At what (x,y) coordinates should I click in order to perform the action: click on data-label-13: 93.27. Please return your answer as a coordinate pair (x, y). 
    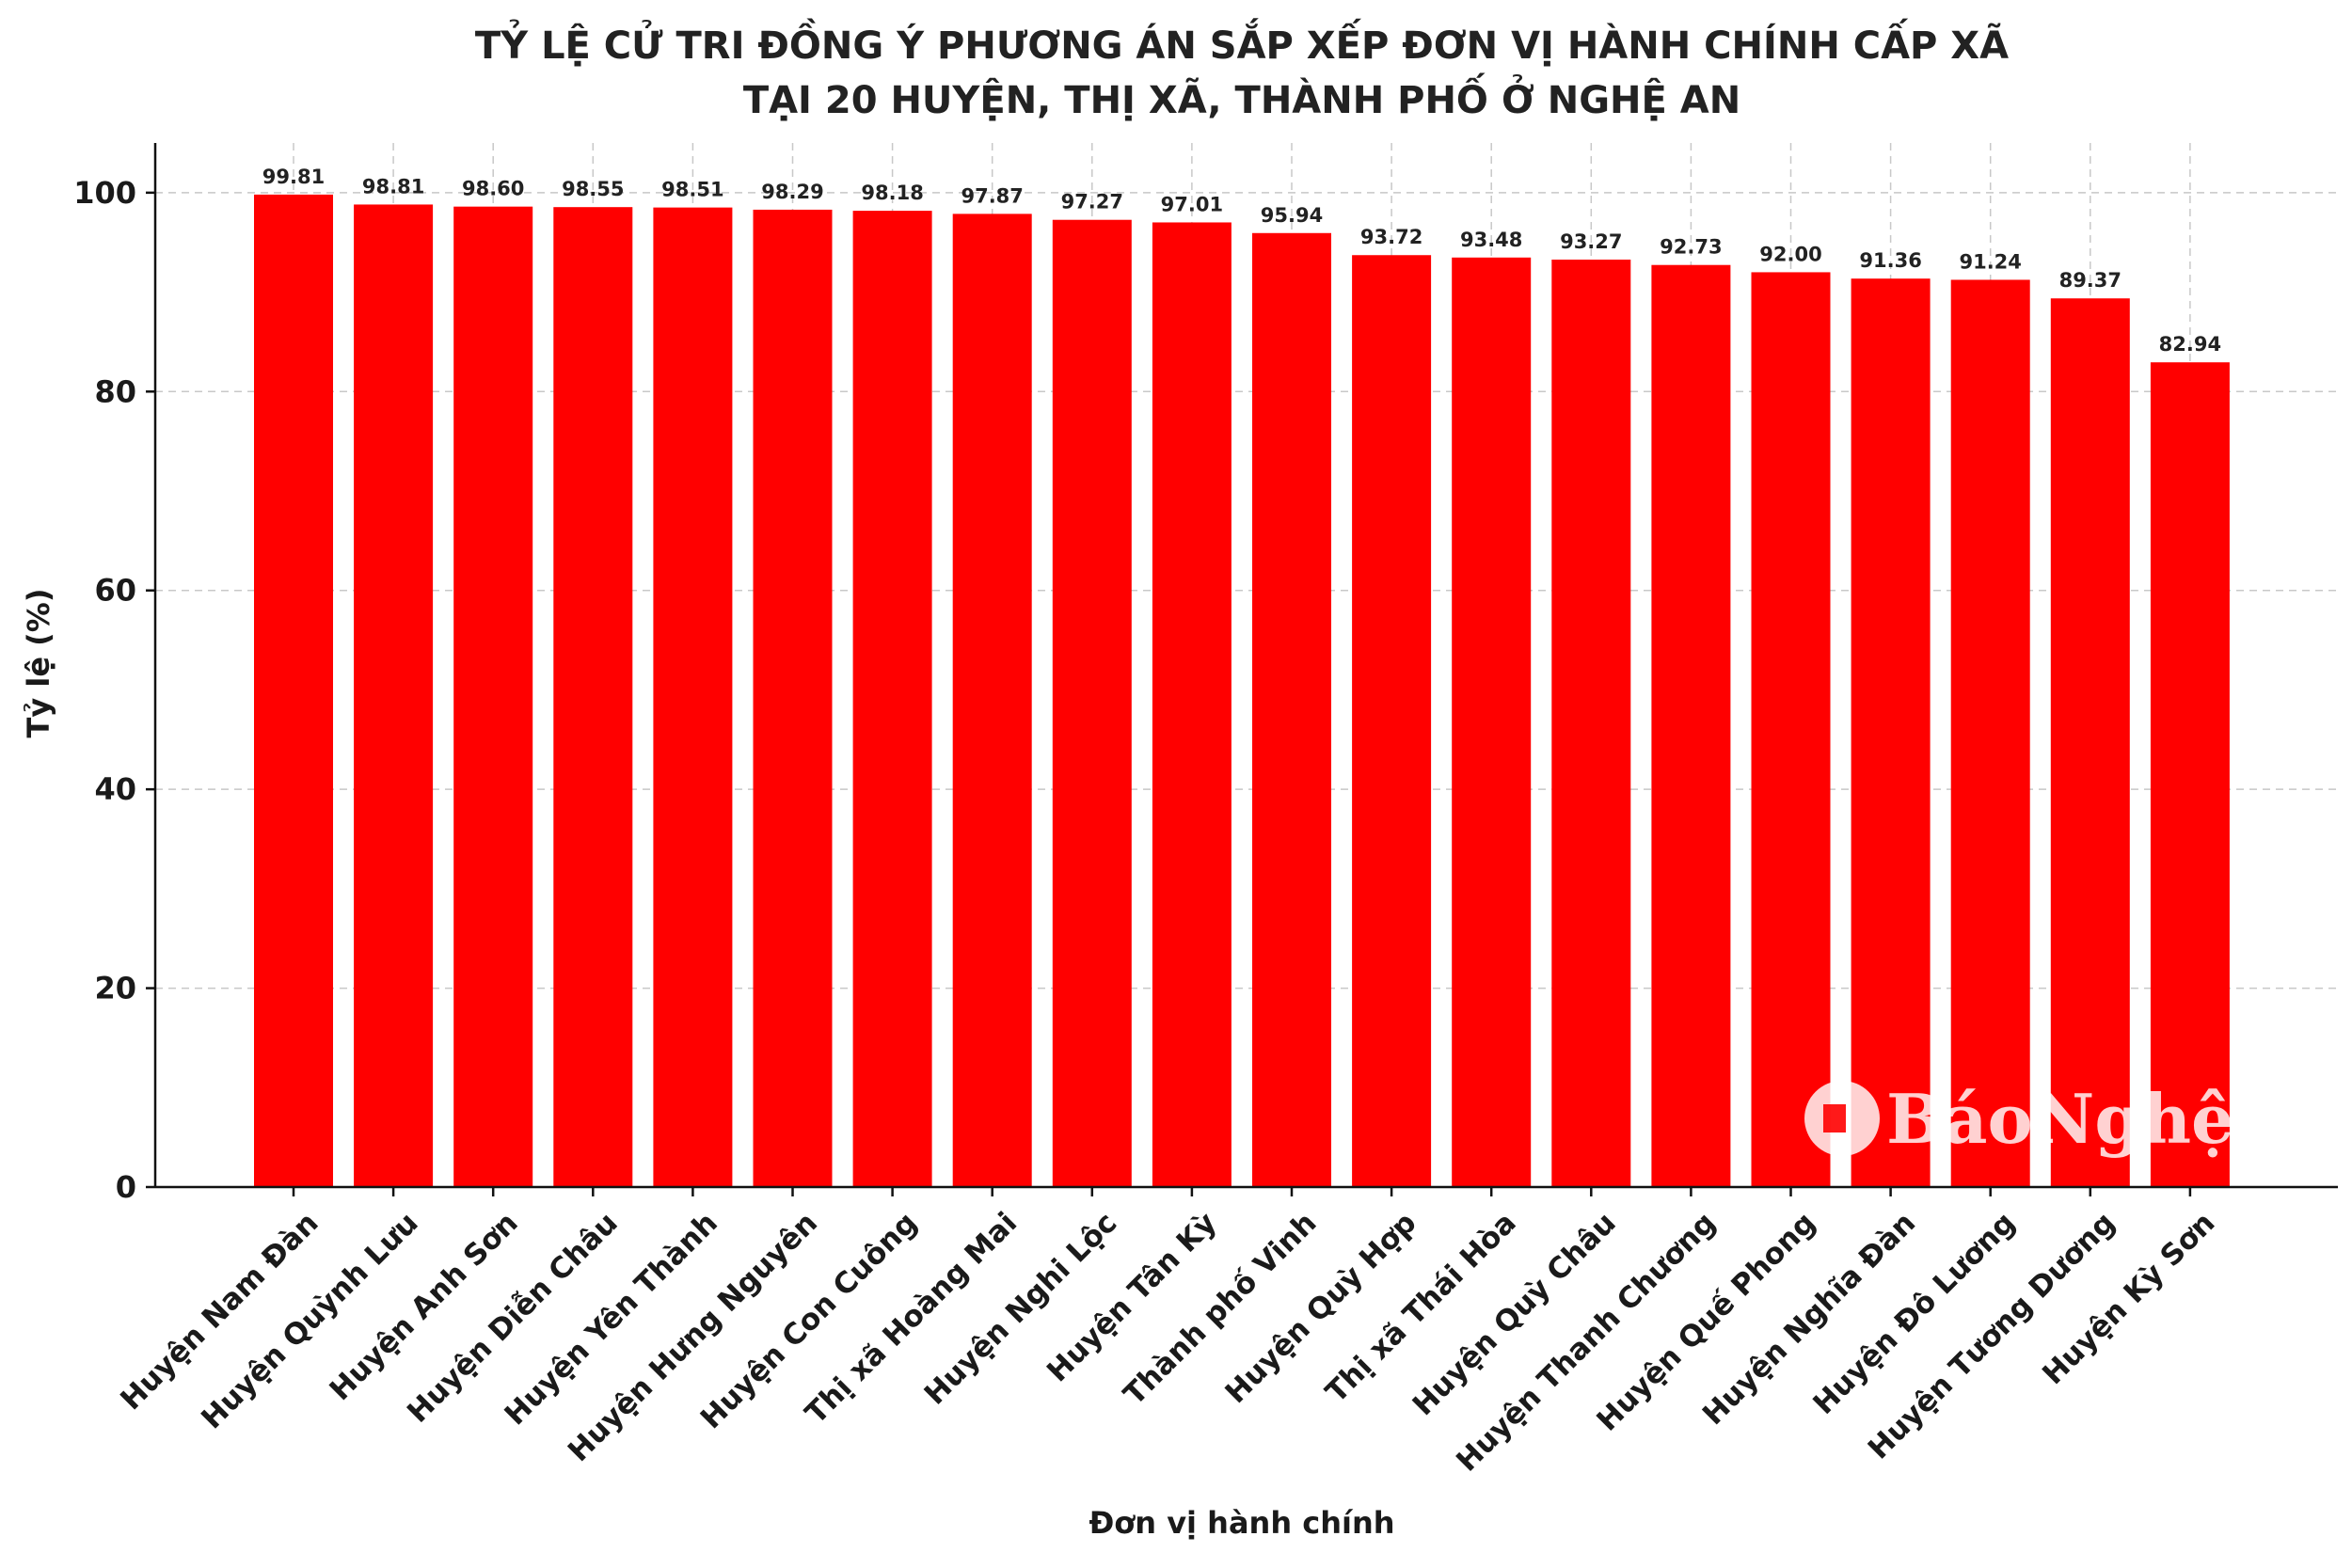
    Looking at the image, I should click on (1591, 242).